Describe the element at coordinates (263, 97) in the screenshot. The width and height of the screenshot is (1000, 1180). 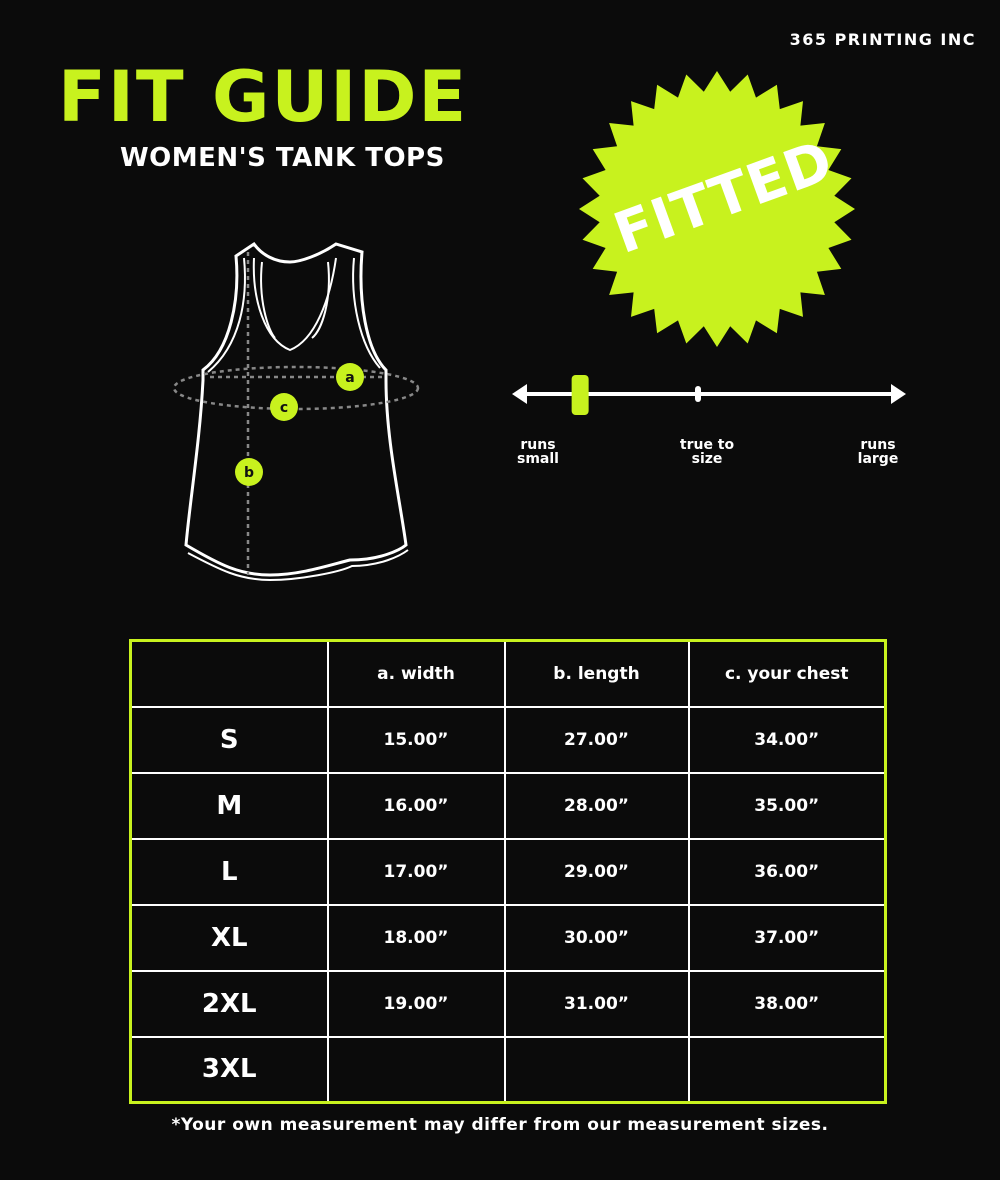
I see `page-title: FIT GUIDE` at that location.